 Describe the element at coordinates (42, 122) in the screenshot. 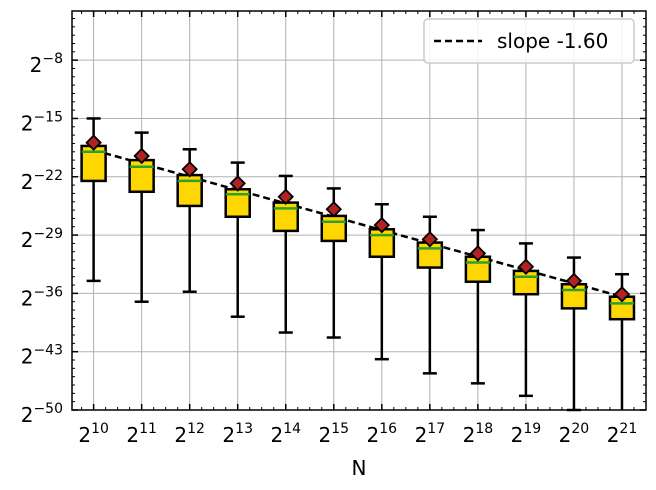

I see `y-tick-label: 2−15` at that location.